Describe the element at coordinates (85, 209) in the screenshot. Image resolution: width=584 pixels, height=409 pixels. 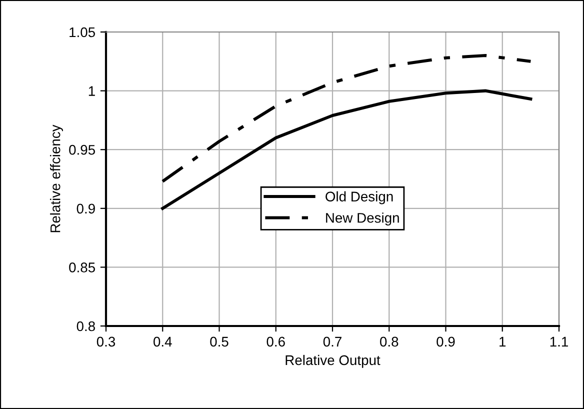
I see `y-tick-label: 0.9` at that location.